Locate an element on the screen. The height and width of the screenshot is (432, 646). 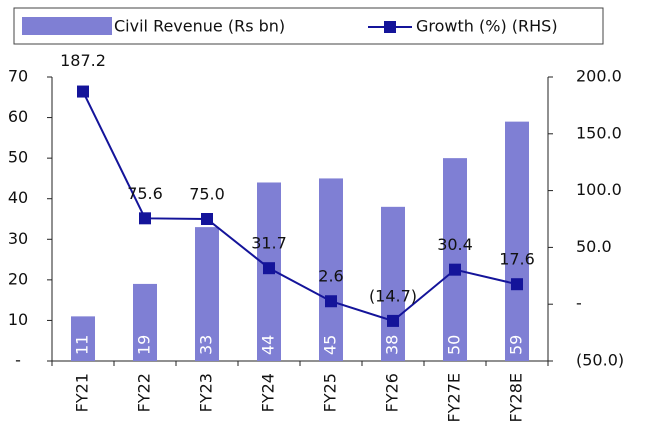
y-tick-label: 40 is located at coordinates (18, 197).